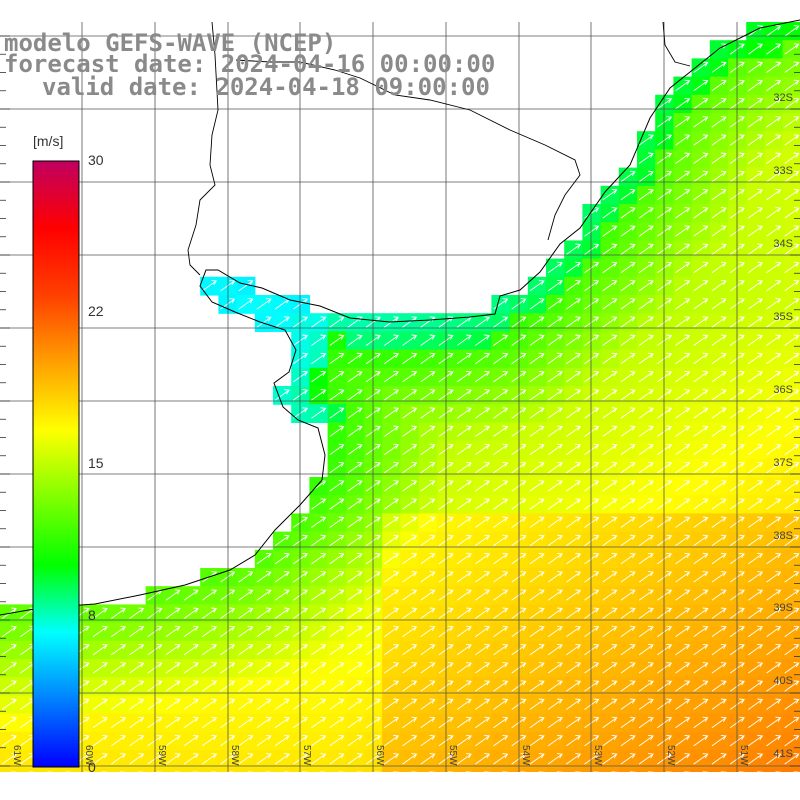  What do you see at coordinates (306, 755) in the screenshot?
I see `lon-label: 57W` at bounding box center [306, 755].